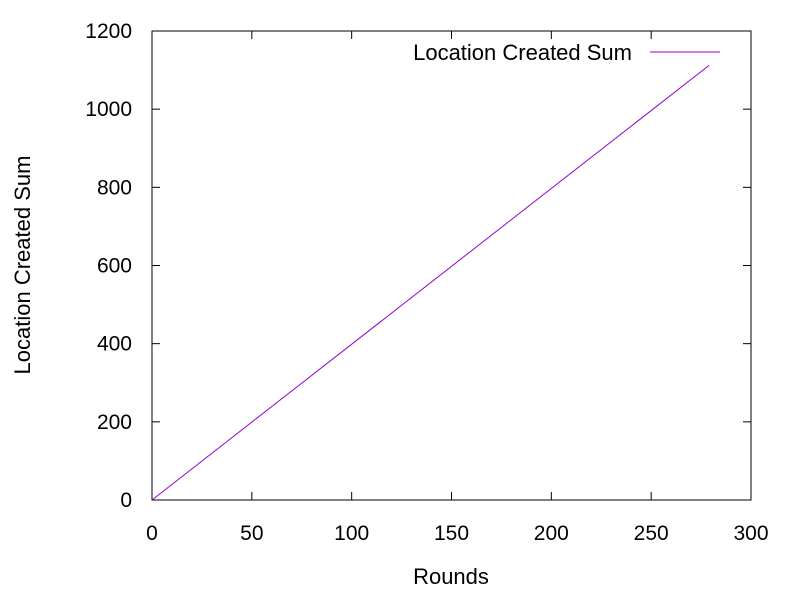 This screenshot has width=800, height=600. Describe the element at coordinates (114, 187) in the screenshot. I see `y-tick-label: 800` at that location.